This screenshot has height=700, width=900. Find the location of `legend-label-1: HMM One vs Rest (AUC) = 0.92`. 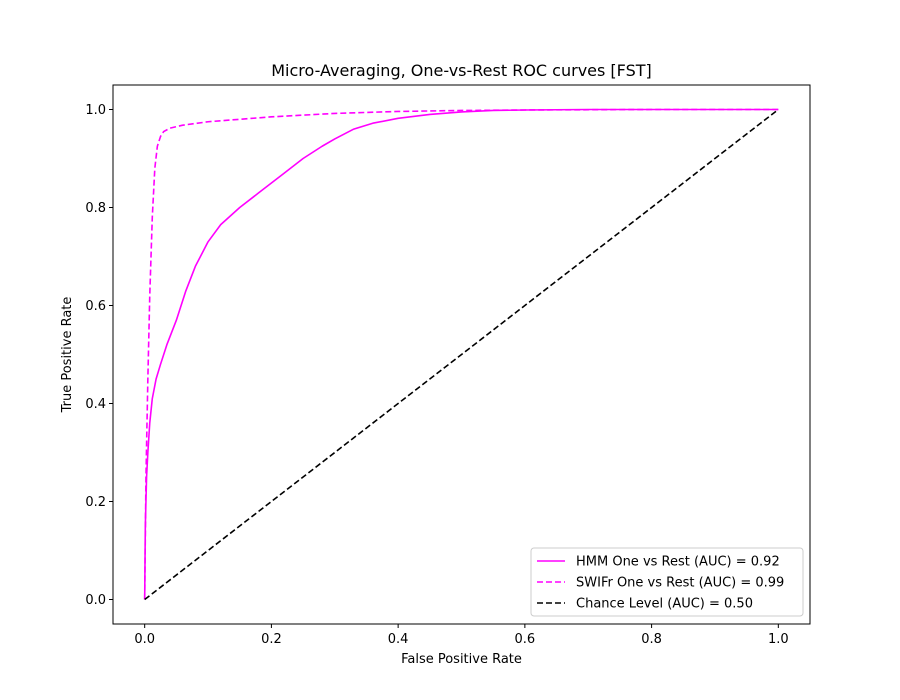

legend-label-1: HMM One vs Rest (AUC) = 0.92 is located at coordinates (678, 562).